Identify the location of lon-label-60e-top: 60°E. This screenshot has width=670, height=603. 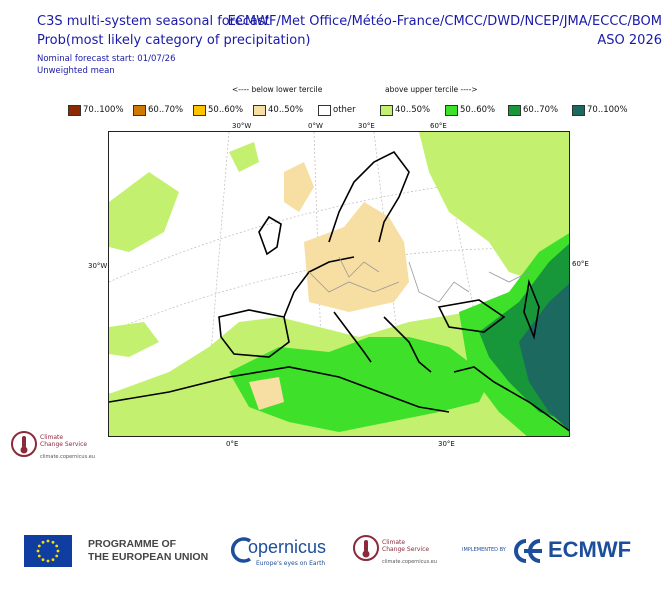
(438, 126).